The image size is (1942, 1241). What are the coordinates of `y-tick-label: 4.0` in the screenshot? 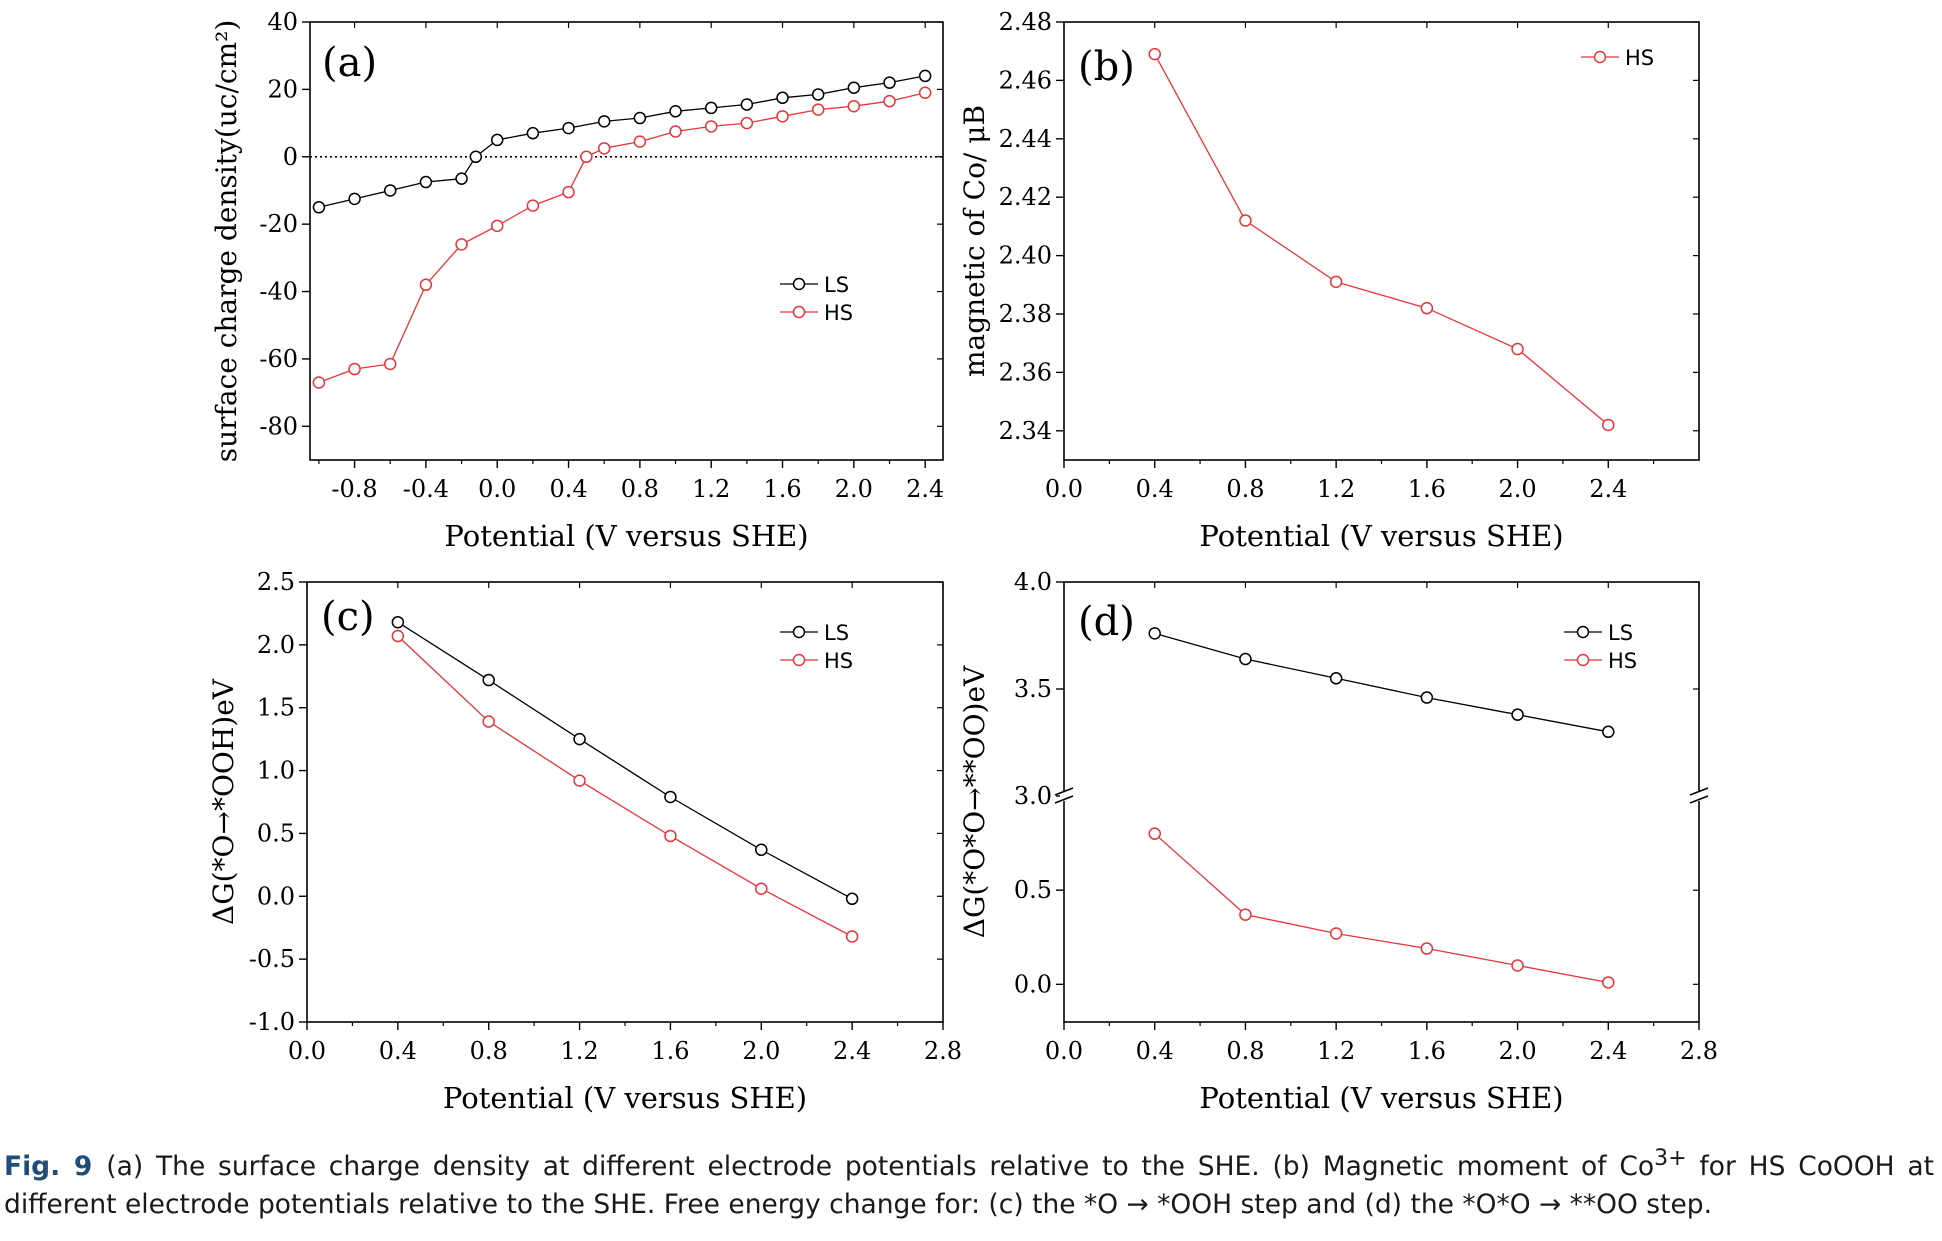 It's located at (1033, 582).